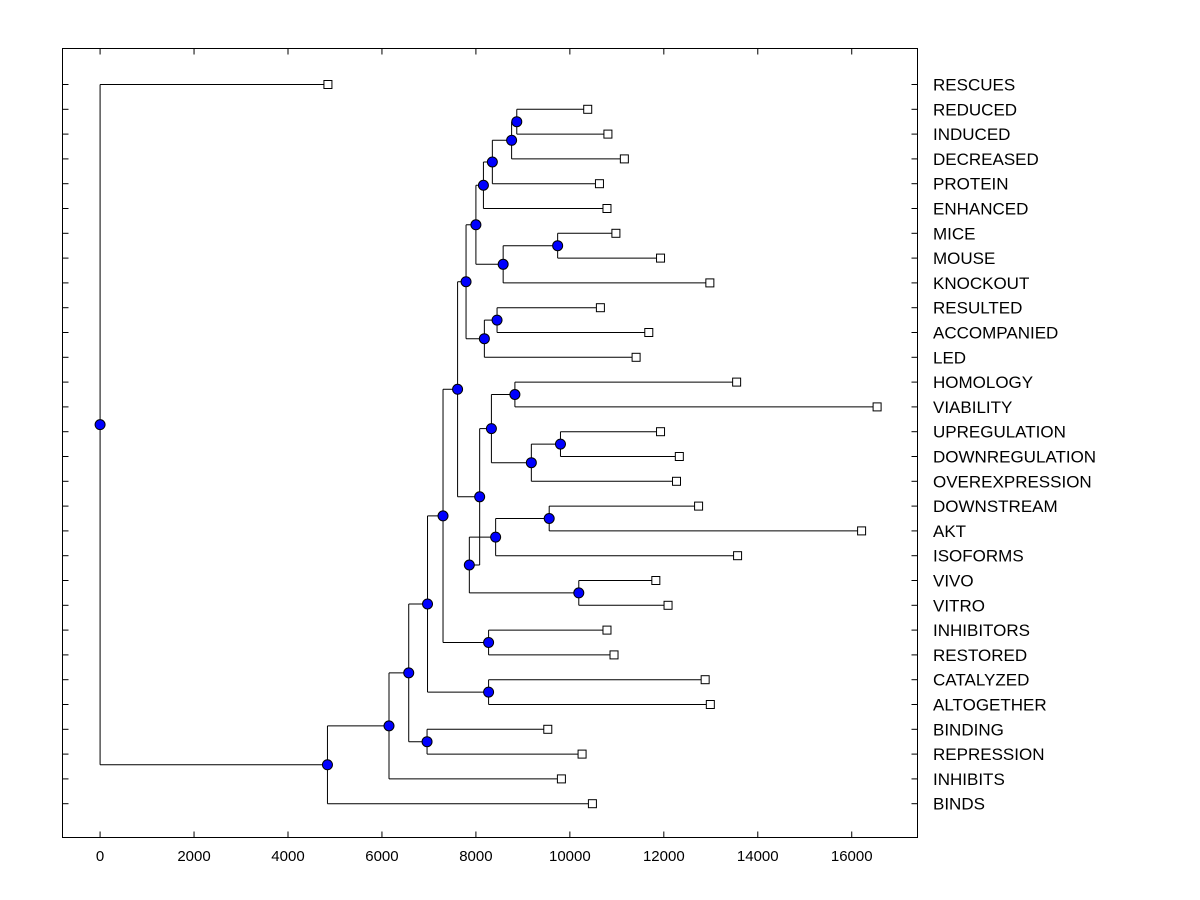  I want to click on x-tick-label: 8000, so click(475, 856).